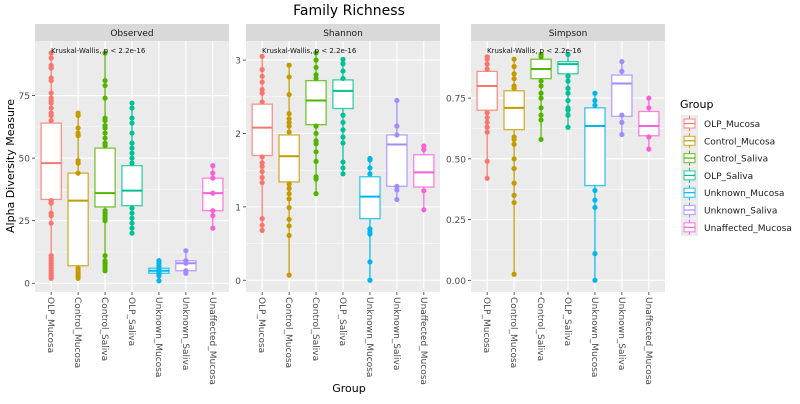 The height and width of the screenshot is (404, 800). Describe the element at coordinates (456, 221) in the screenshot. I see `y-tick-label: 0.25` at that location.